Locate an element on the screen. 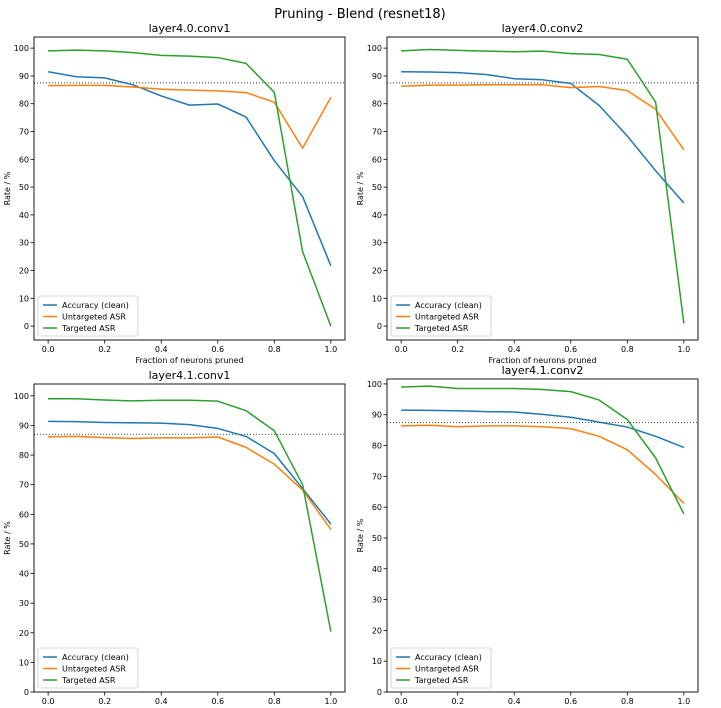 This screenshot has width=721, height=708. chart-title: layer4.1.conv1 is located at coordinates (190, 375).